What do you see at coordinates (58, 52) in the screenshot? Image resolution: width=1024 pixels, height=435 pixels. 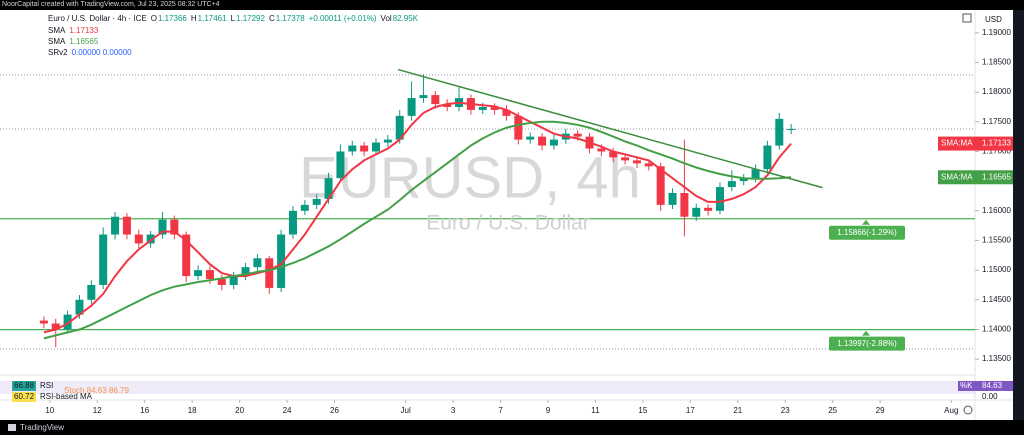 I see `indicator-name: SRv2` at bounding box center [58, 52].